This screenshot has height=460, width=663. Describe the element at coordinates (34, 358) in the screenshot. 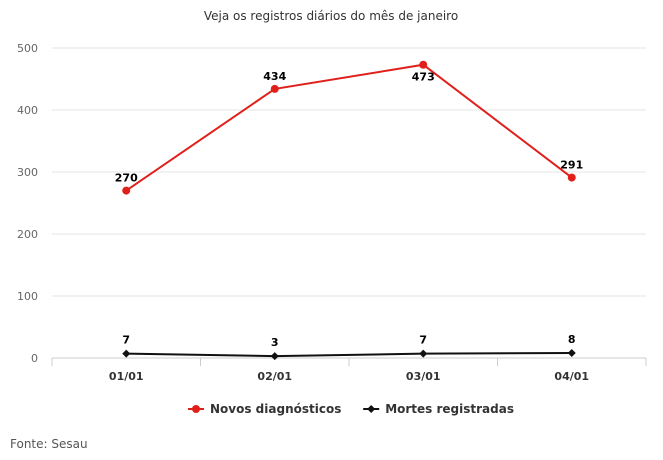

I see `y-tick-label: 0` at that location.